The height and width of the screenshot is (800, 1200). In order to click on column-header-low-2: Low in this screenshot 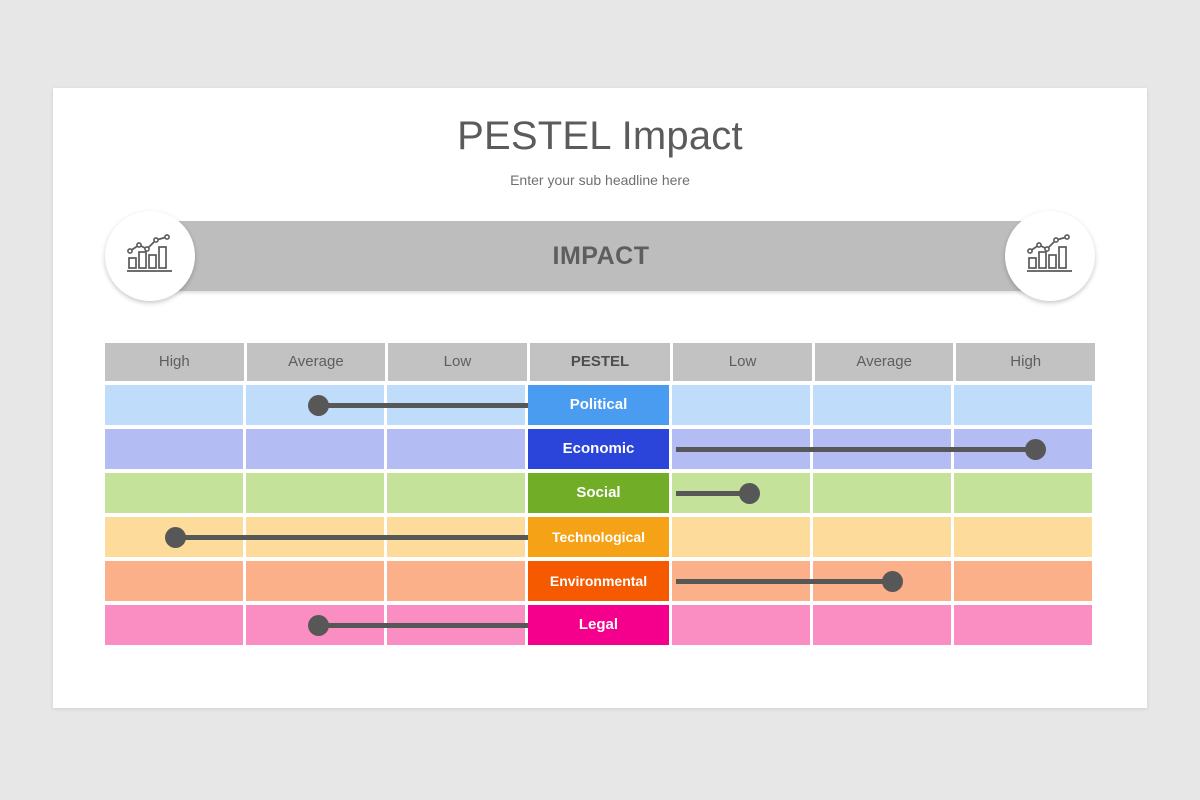, I will do `click(457, 362)`.